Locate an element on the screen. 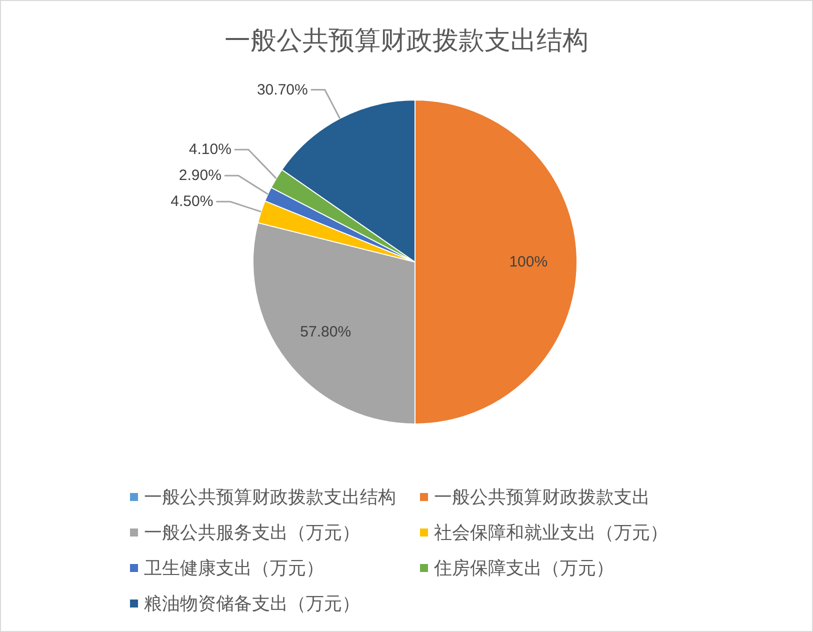  title: 一般公共预算财政拨款支出结构 is located at coordinates (406, 40).